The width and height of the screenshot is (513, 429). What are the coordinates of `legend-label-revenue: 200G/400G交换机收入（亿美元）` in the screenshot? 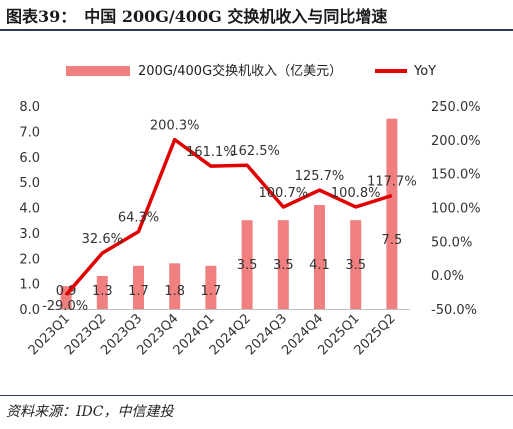 It's located at (240, 71).